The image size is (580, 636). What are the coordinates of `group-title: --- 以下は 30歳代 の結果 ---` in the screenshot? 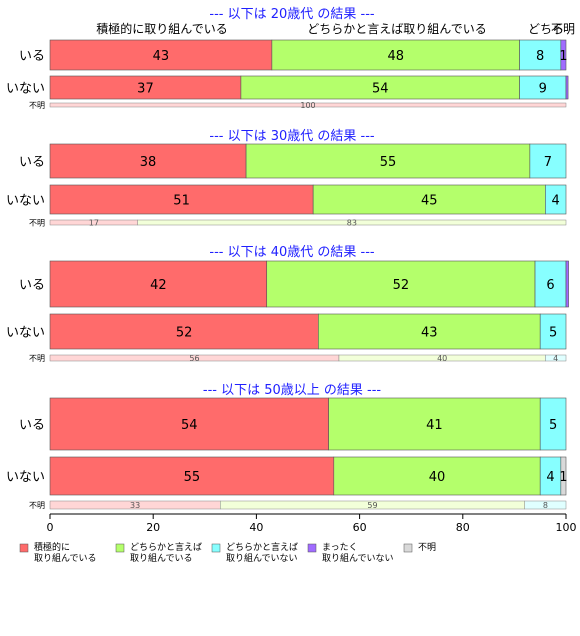 It's located at (292, 136).